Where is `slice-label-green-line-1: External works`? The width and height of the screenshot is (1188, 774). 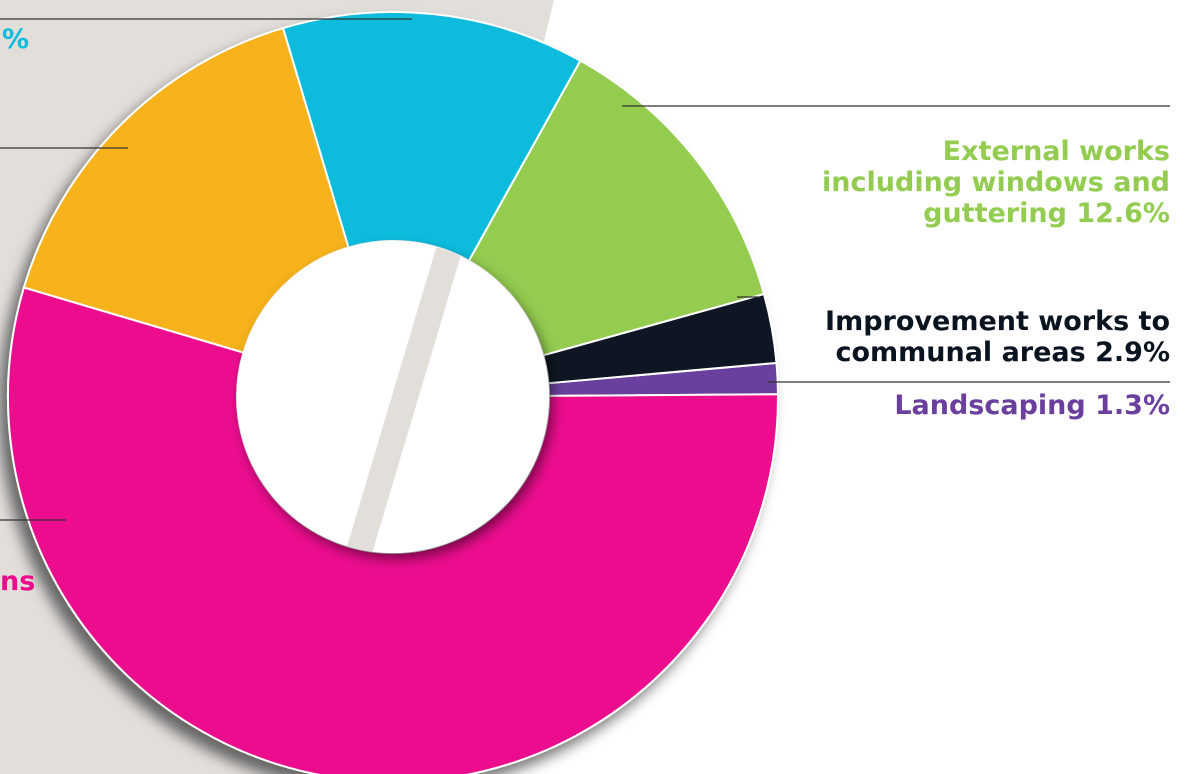
slice-label-green-line-1: External works is located at coordinates (1056, 151).